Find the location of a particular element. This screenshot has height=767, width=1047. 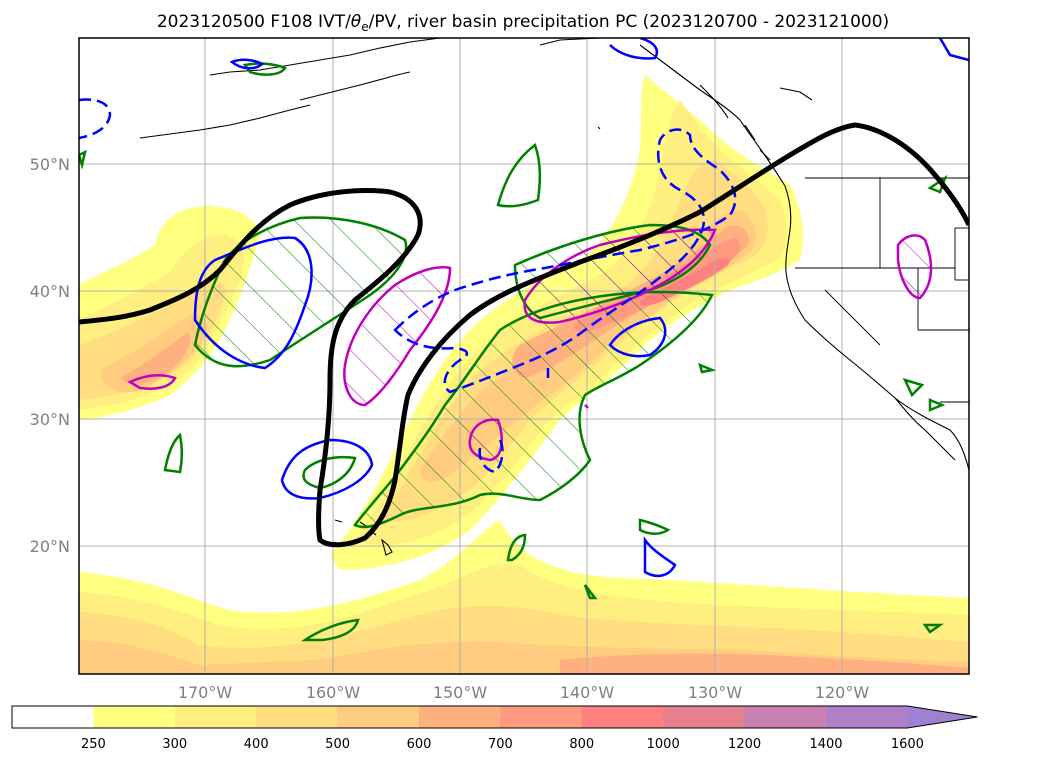

lat-label-50n: 50°N is located at coordinates (50, 164).